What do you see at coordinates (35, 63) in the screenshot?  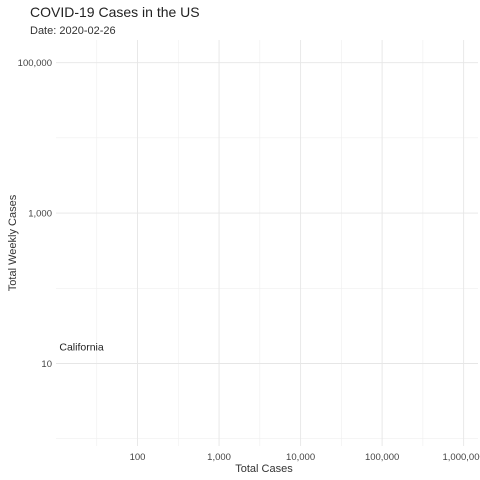 I see `y-tick-label: 100,000` at bounding box center [35, 63].